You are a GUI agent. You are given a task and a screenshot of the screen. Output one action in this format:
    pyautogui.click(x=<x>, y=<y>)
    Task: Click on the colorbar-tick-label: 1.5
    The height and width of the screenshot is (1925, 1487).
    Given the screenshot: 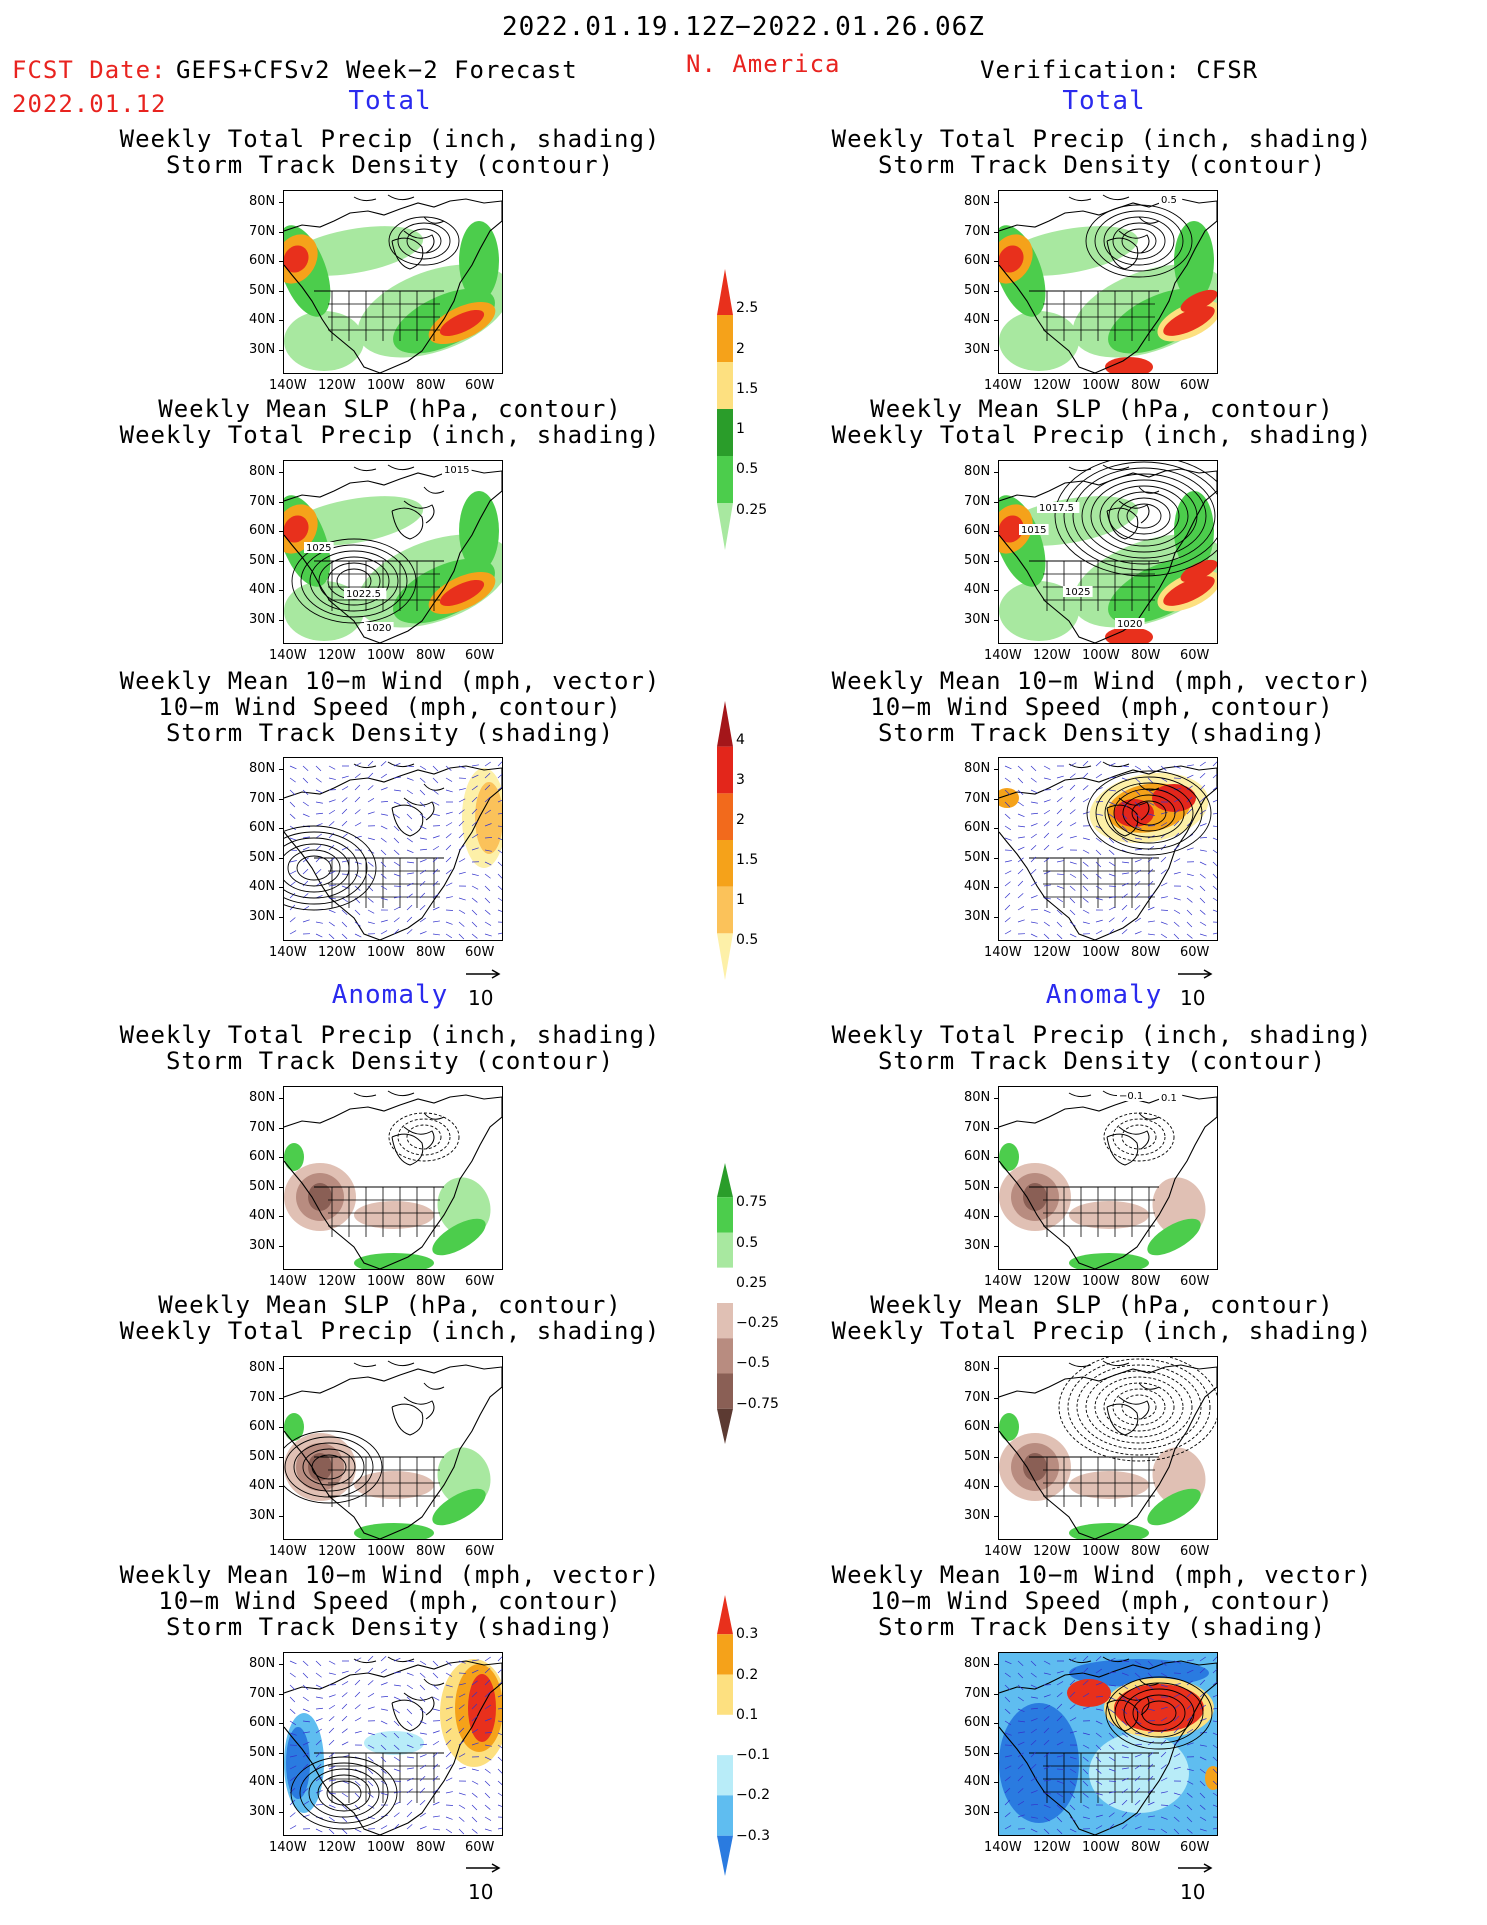 What is the action you would take?
    pyautogui.click(x=747, y=388)
    